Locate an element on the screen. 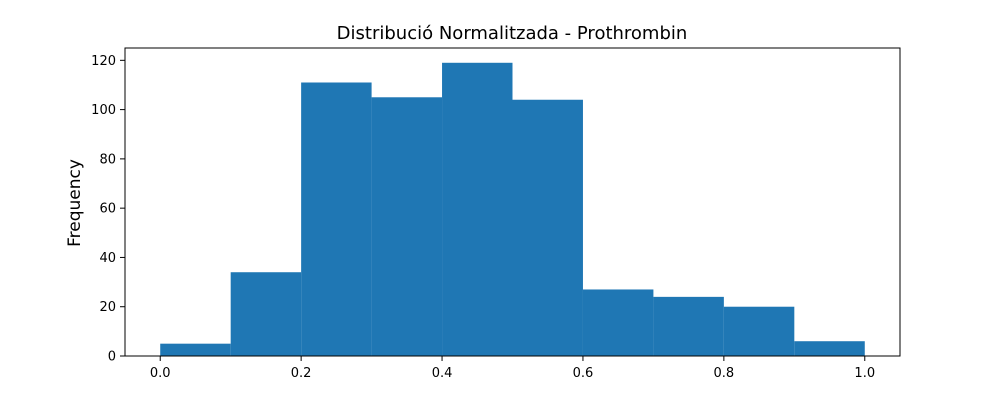 The width and height of the screenshot is (1000, 400). x-tick-label: 0.2 is located at coordinates (301, 373).